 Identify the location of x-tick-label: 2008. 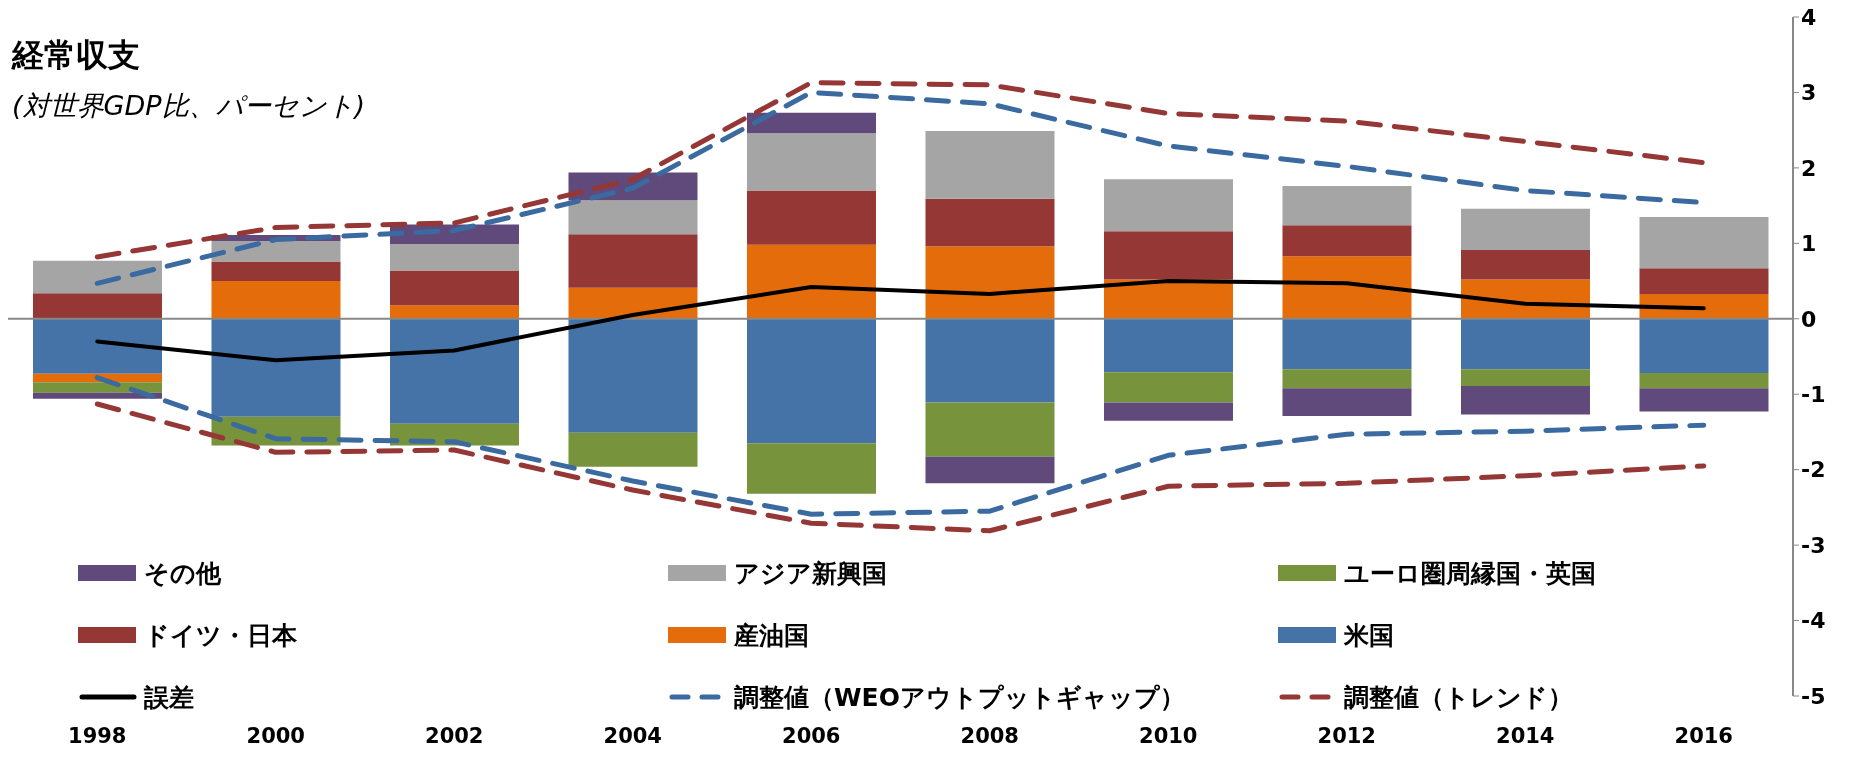
(989, 735).